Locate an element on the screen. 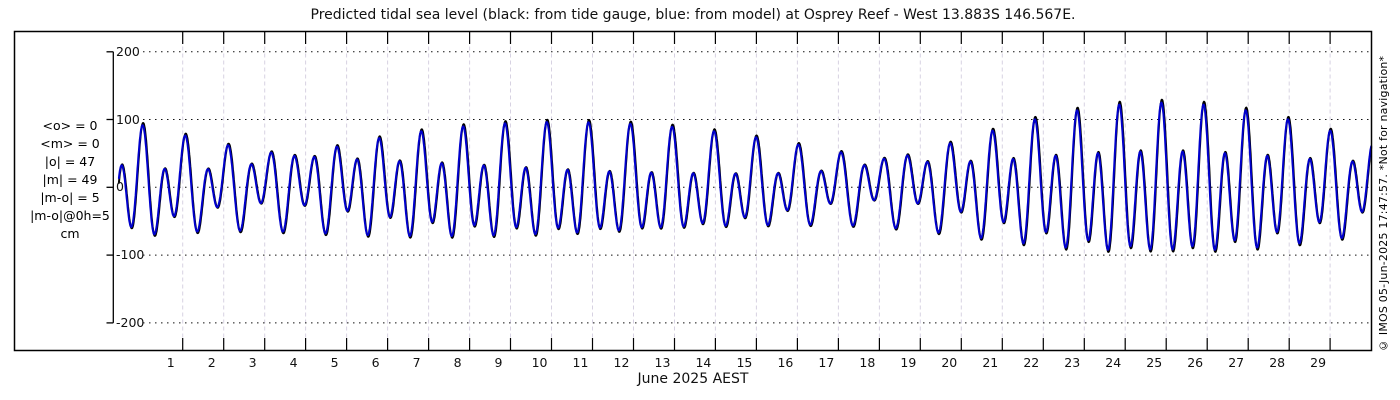  y-axis is located at coordinates (110, 187).